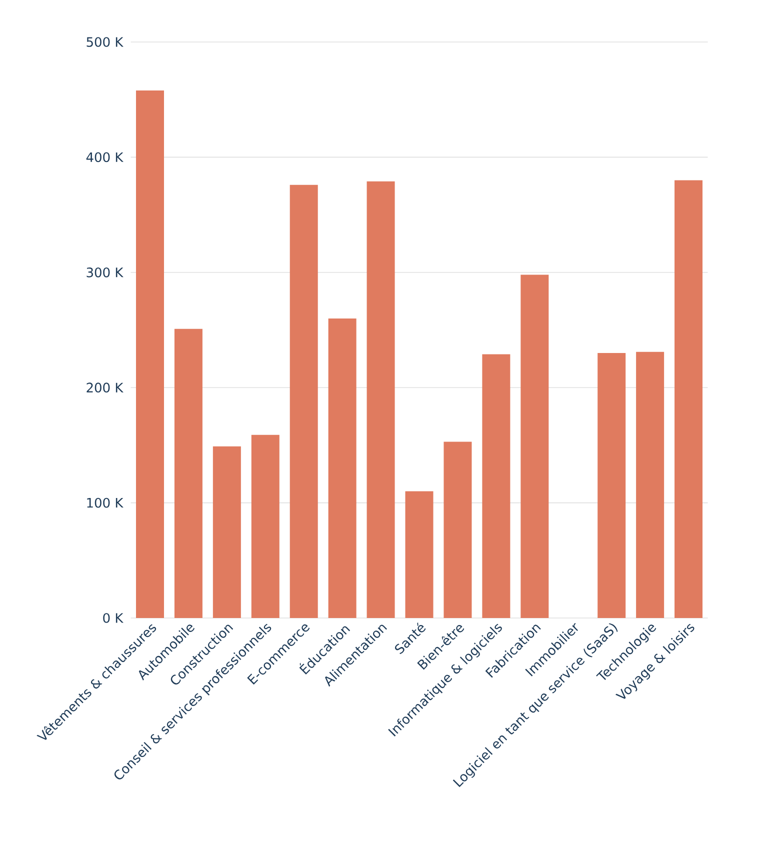  I want to click on y-tick-label: 0 K, so click(113, 618).